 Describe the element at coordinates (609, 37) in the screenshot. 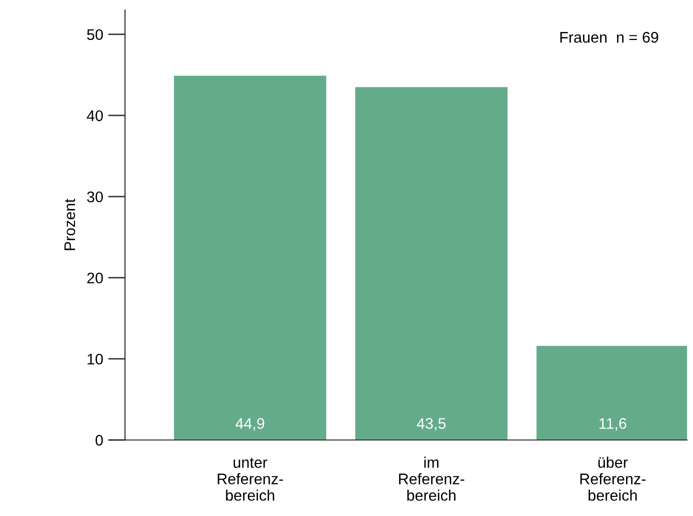

I see `annotation: Frauen n = 69` at that location.